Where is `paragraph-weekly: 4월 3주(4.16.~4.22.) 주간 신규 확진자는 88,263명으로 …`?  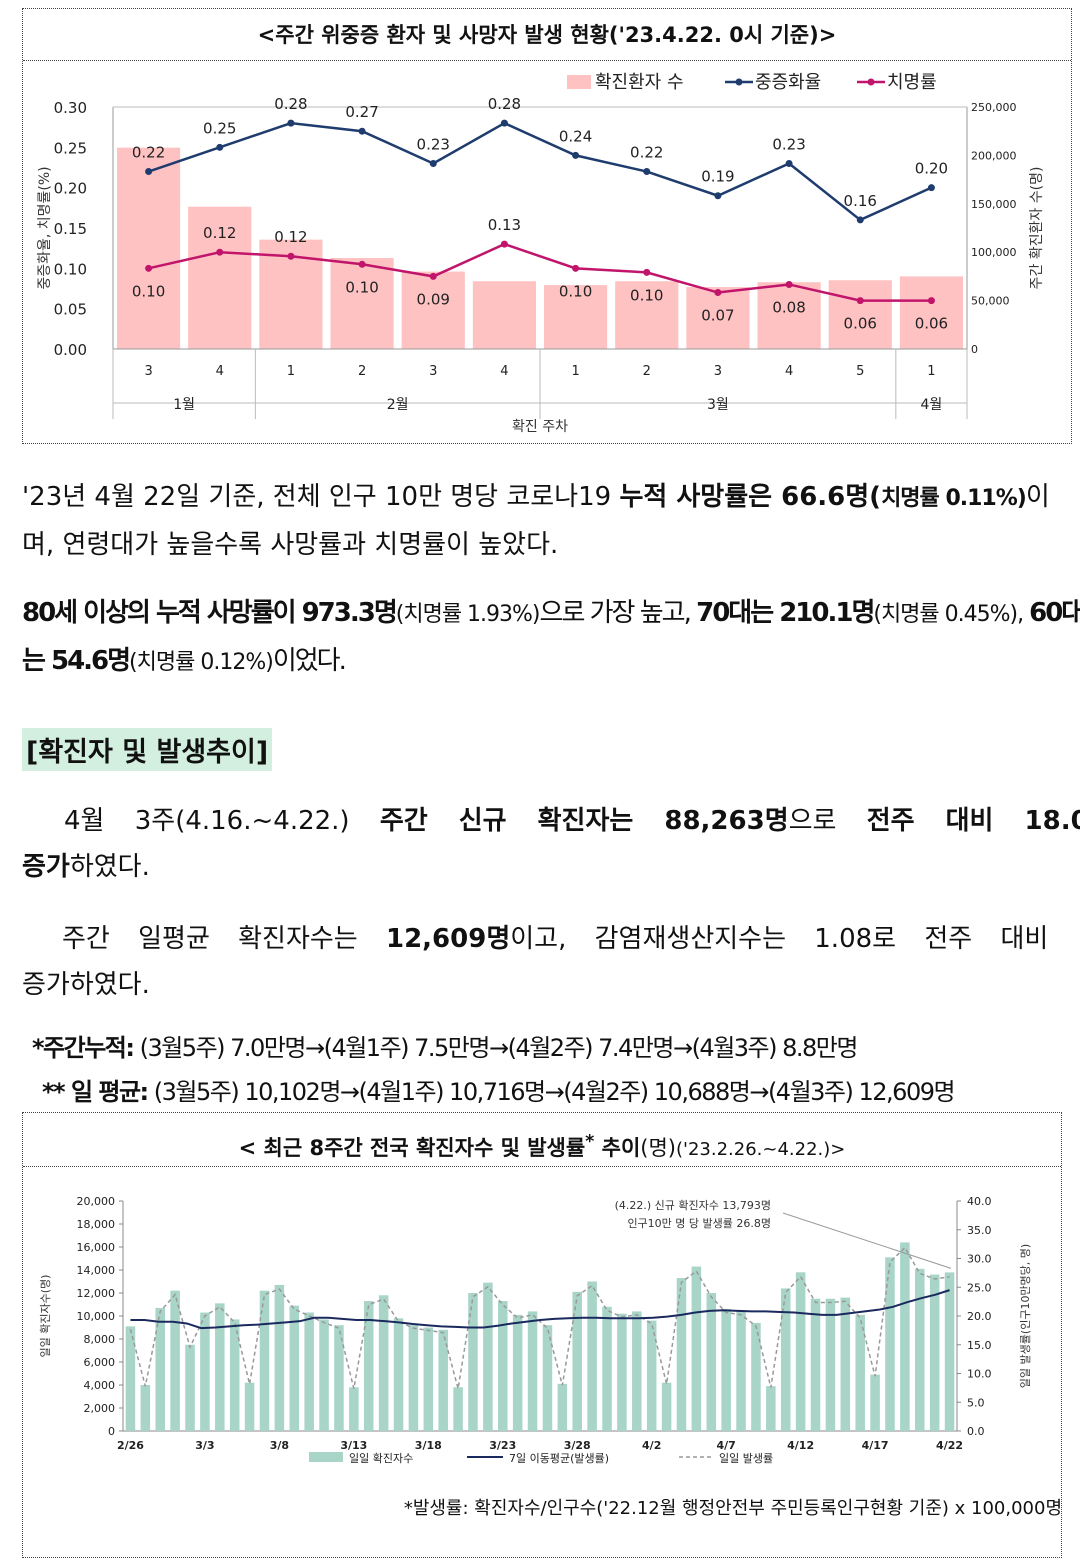
paragraph-weekly: 4월 3주(4.16.~4.22.) 주간 신규 확진자는 88,263명으로 … is located at coordinates (551, 844).